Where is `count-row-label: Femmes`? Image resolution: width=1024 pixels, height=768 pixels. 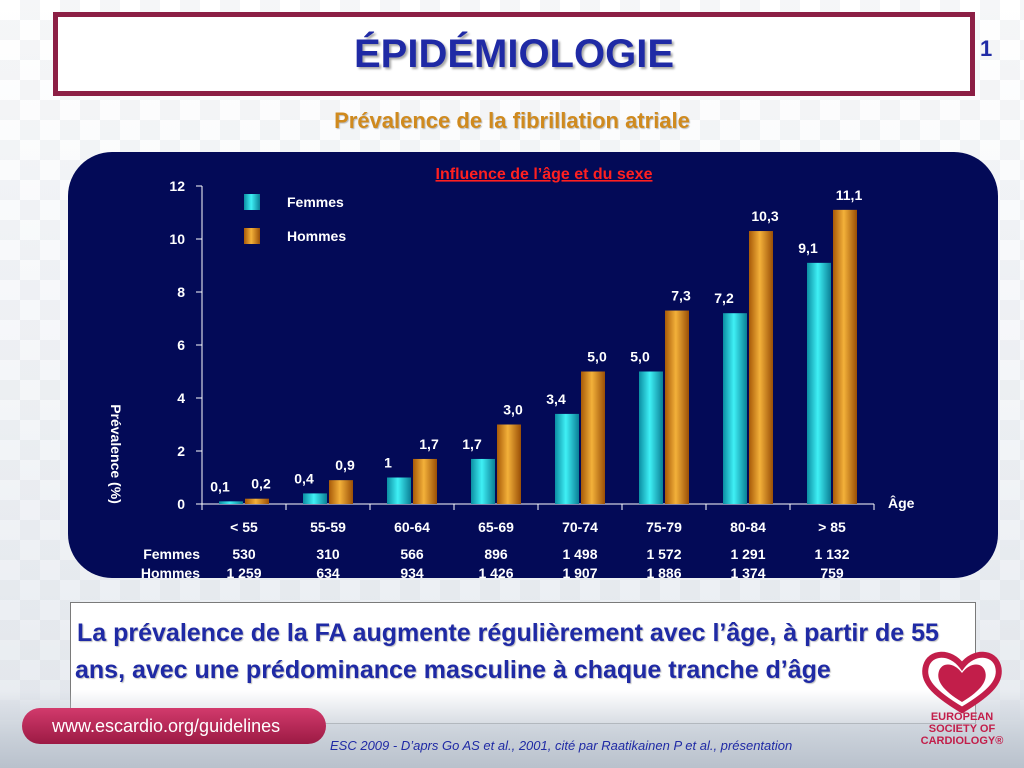
count-row-label: Femmes is located at coordinates (171, 554).